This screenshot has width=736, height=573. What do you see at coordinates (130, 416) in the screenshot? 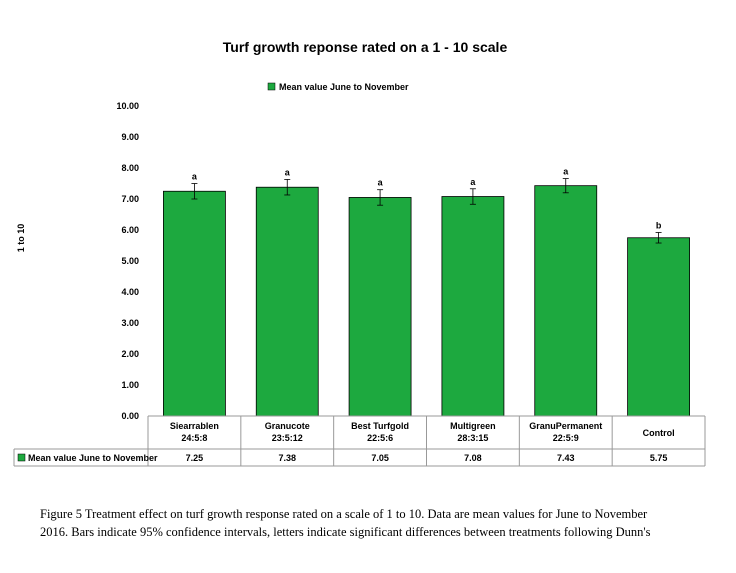
I see `y-tick-label: 0.00` at bounding box center [130, 416].